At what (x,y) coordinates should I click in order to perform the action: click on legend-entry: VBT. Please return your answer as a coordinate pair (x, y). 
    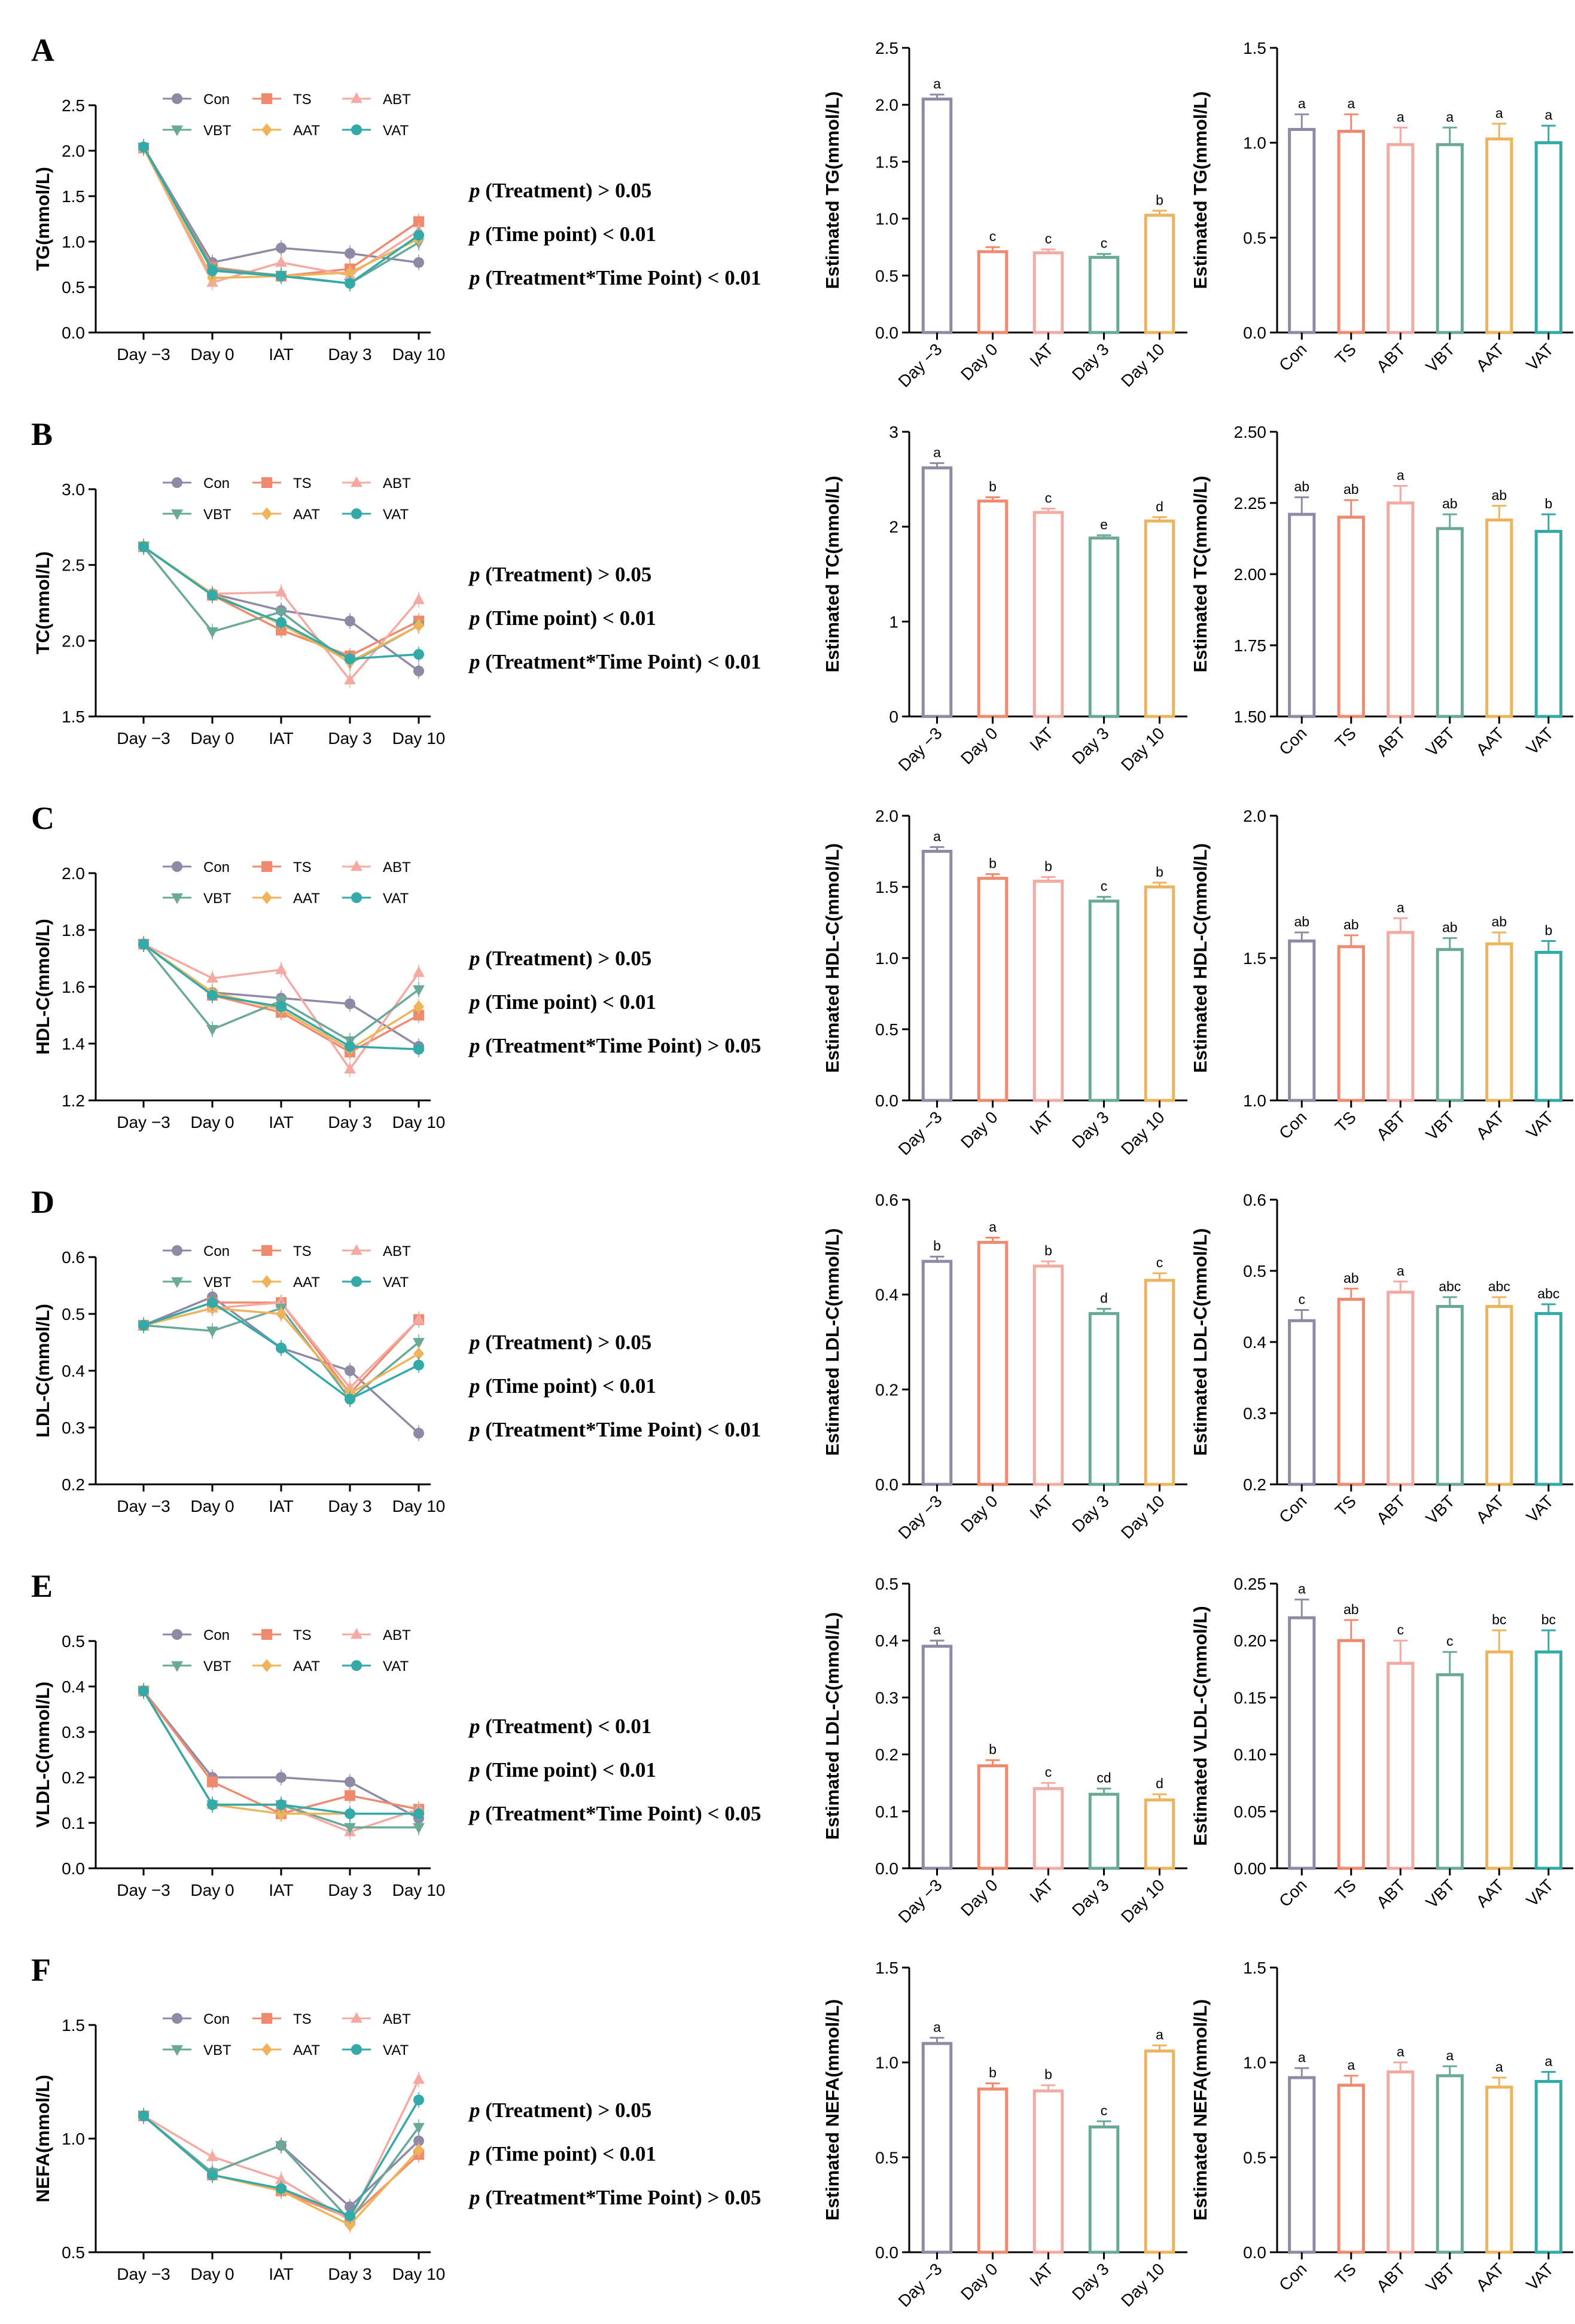
    Looking at the image, I should click on (197, 2050).